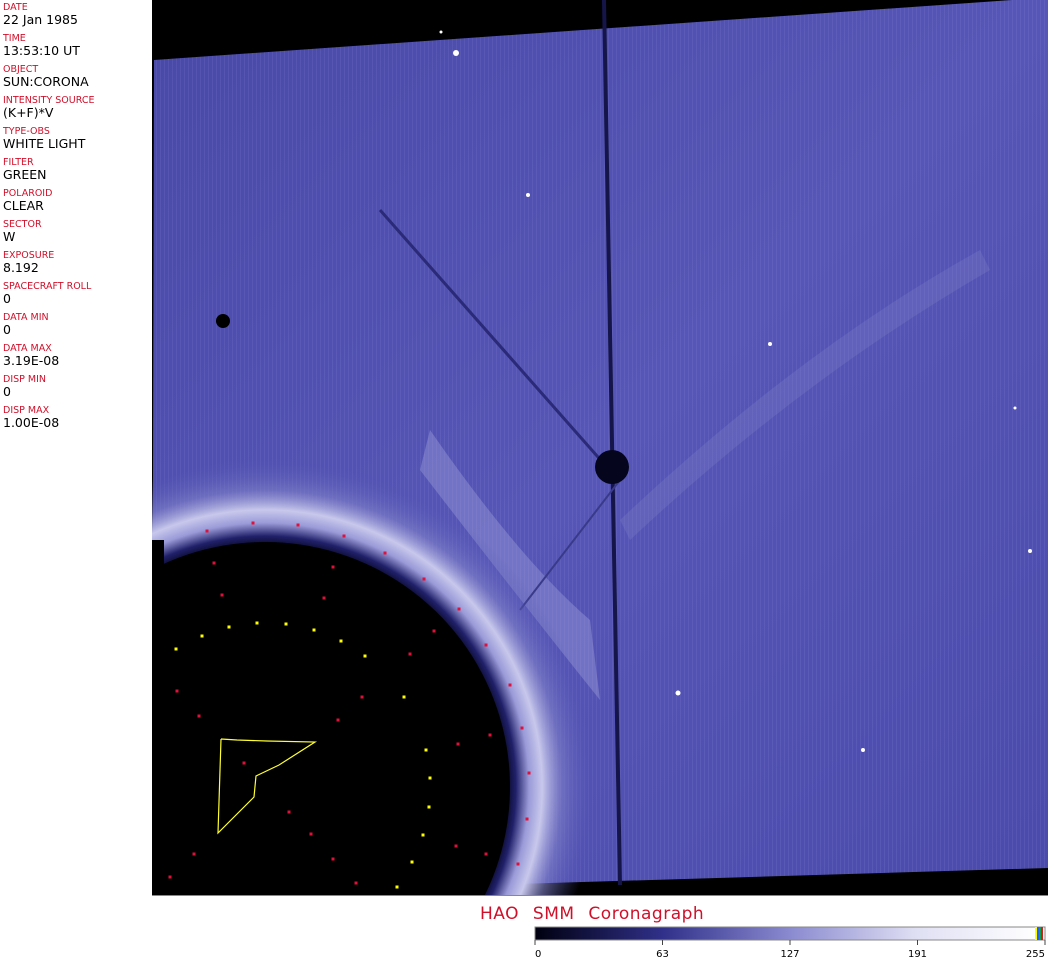  I want to click on header-field-type-obs: TYPE-OBS WHITE LIGHT, so click(77, 138).